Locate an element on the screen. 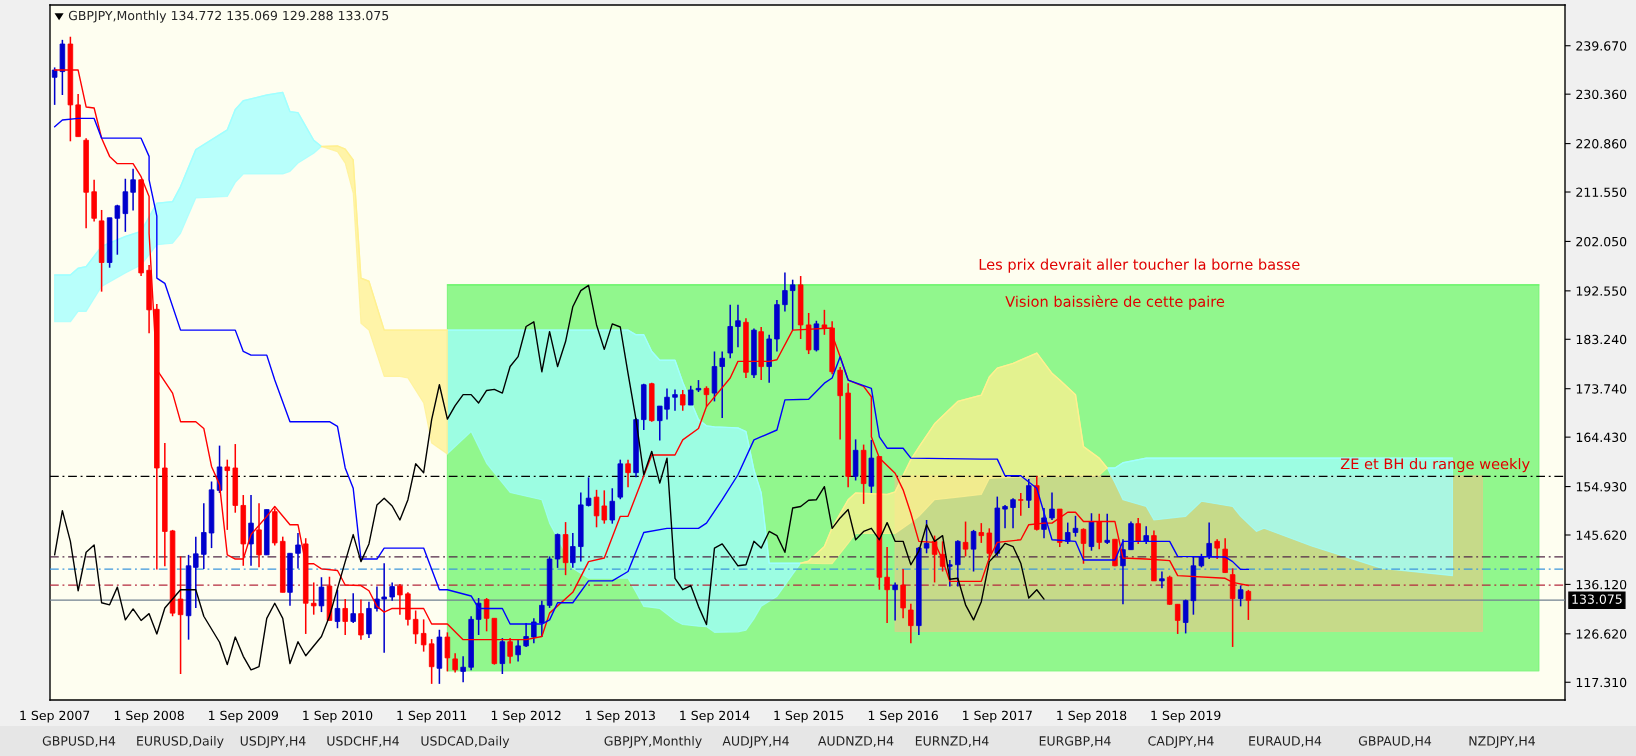  text: USDJPY,H4 is located at coordinates (273, 742).